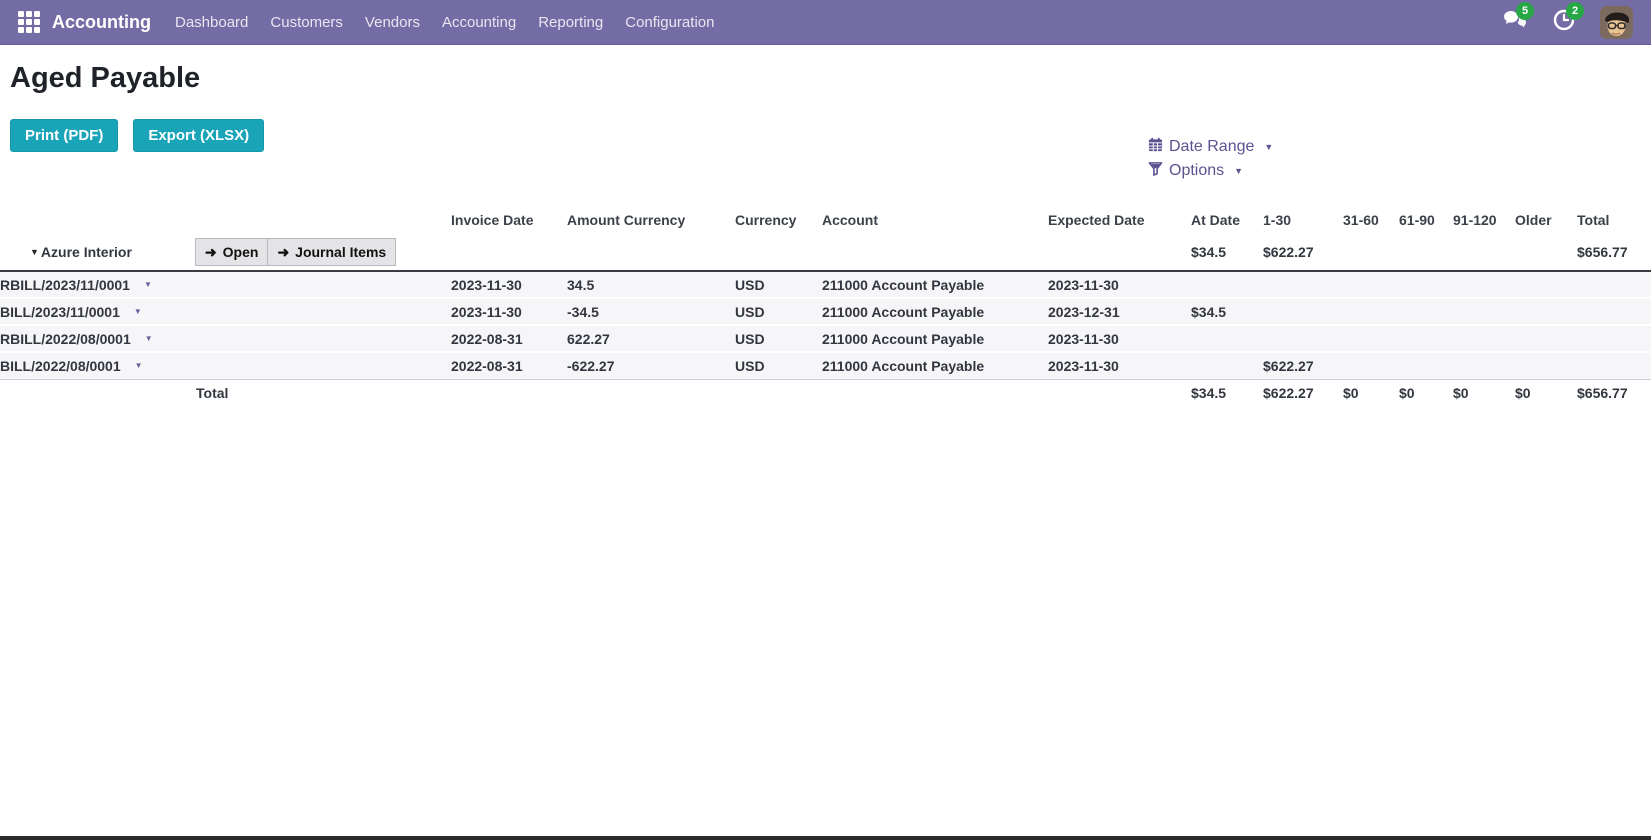  Describe the element at coordinates (1277, 219) in the screenshot. I see `column-header-1-30: 1-30` at that location.